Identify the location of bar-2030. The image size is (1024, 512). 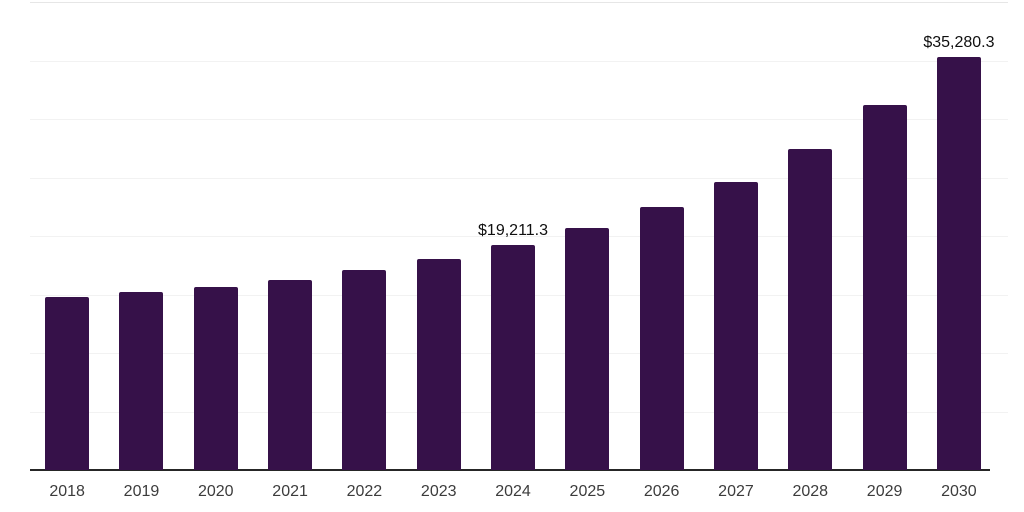
(958, 263).